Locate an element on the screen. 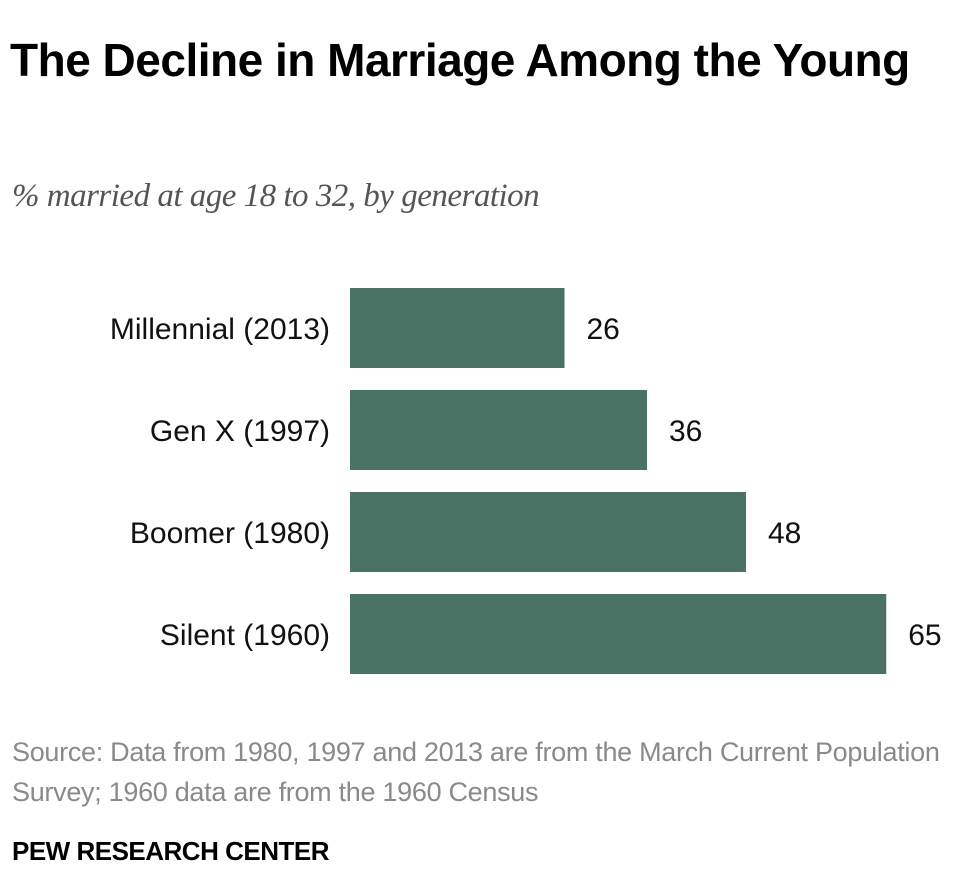 This screenshot has width=980, height=880. value-label: 65 is located at coordinates (924, 635).